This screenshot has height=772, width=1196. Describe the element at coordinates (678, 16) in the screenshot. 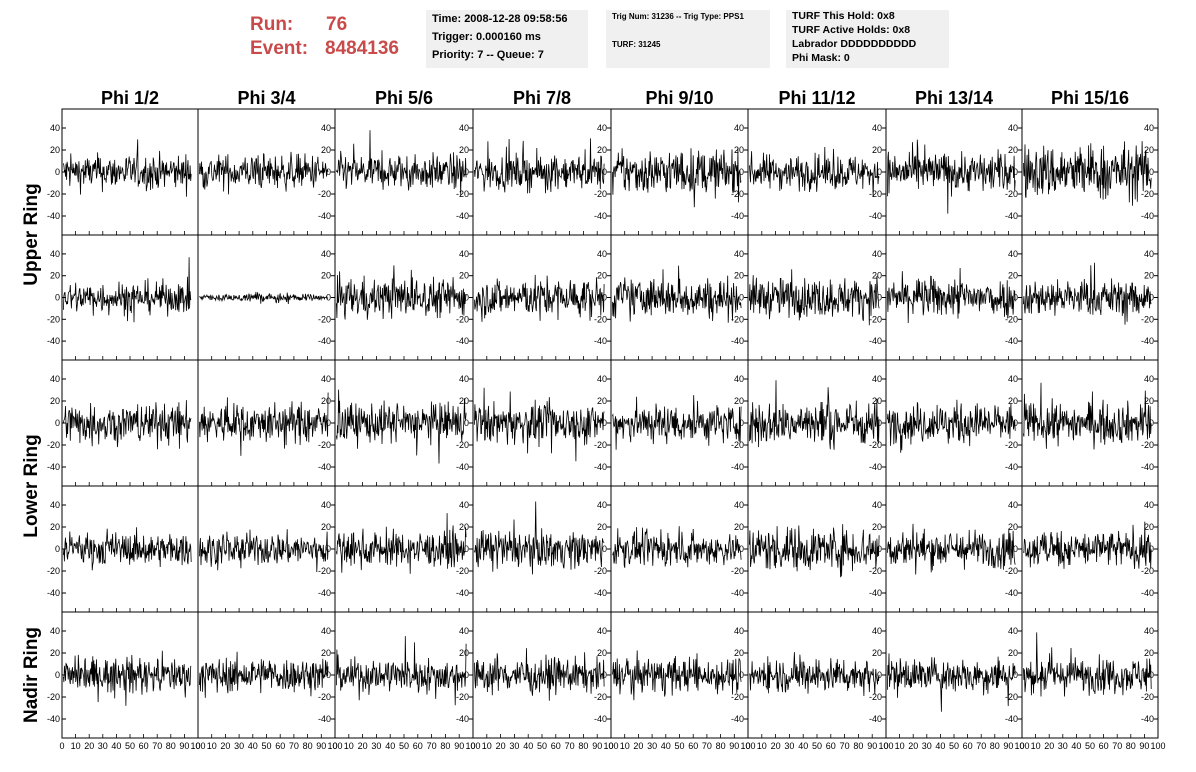

I see `trig-num-text: Trig Num: 31236 -- Trig Type: PPS1` at that location.